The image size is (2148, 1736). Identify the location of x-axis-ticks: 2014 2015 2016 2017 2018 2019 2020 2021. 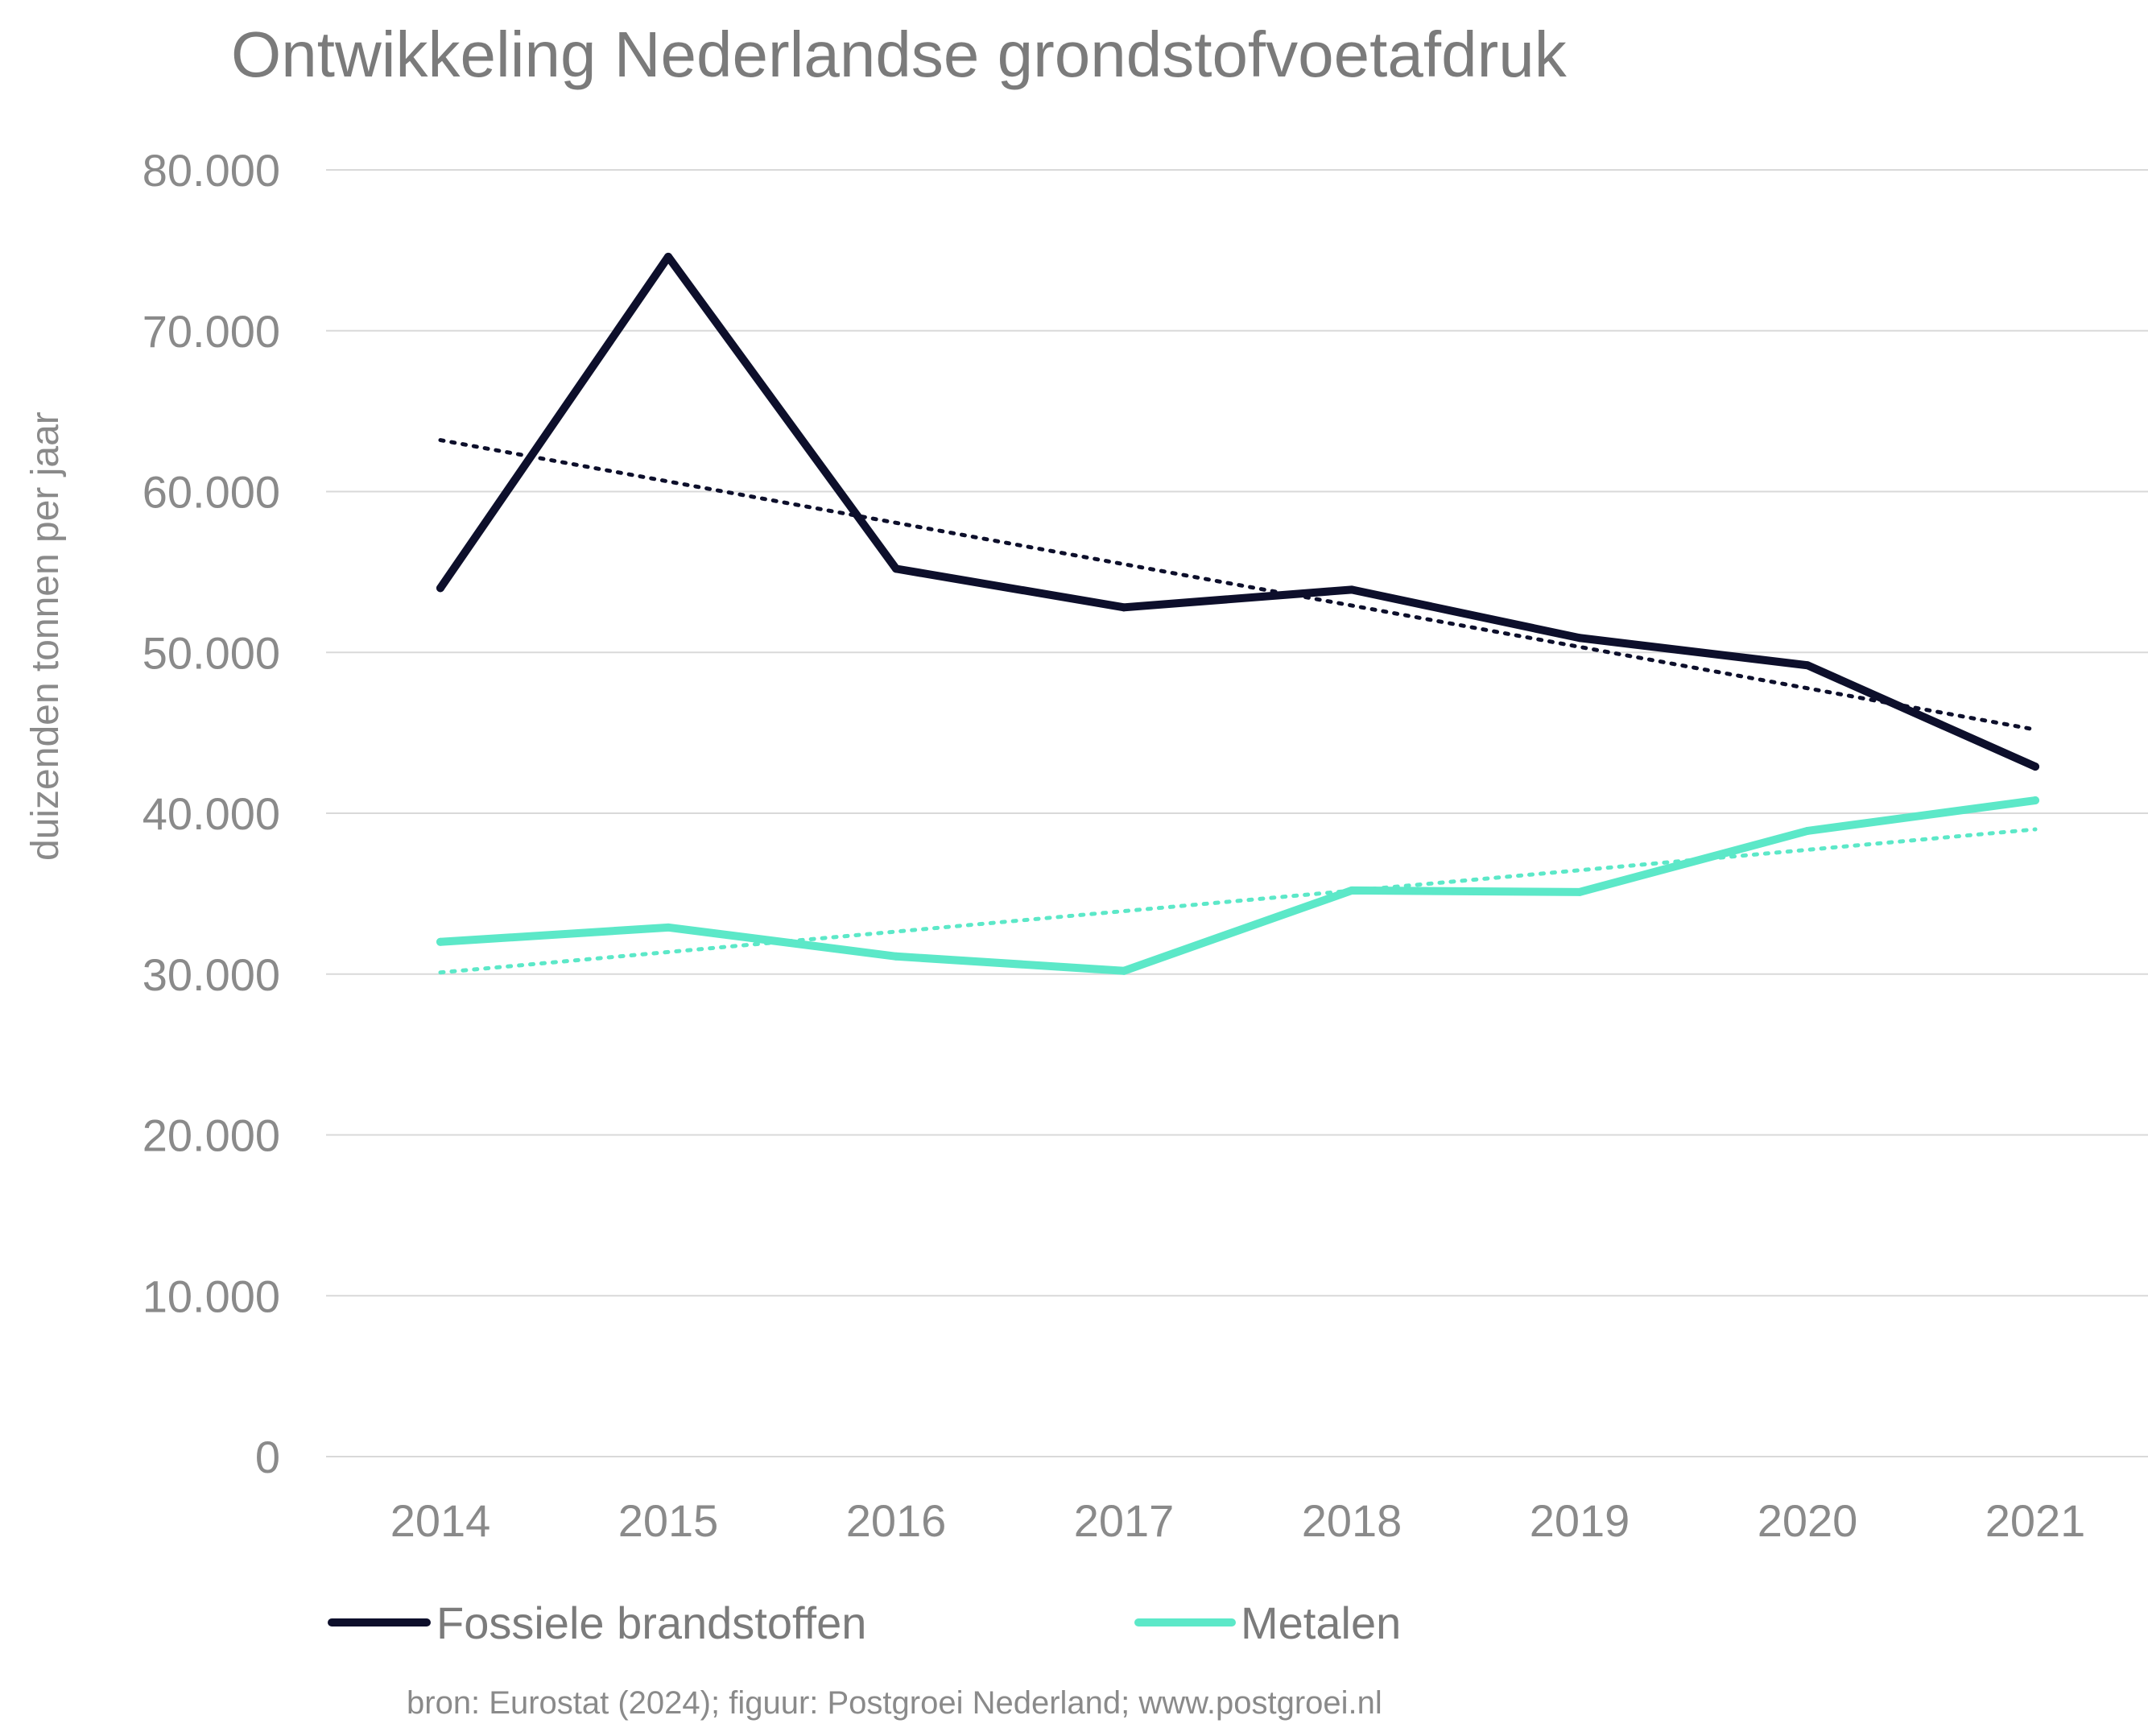
(1238, 1520).